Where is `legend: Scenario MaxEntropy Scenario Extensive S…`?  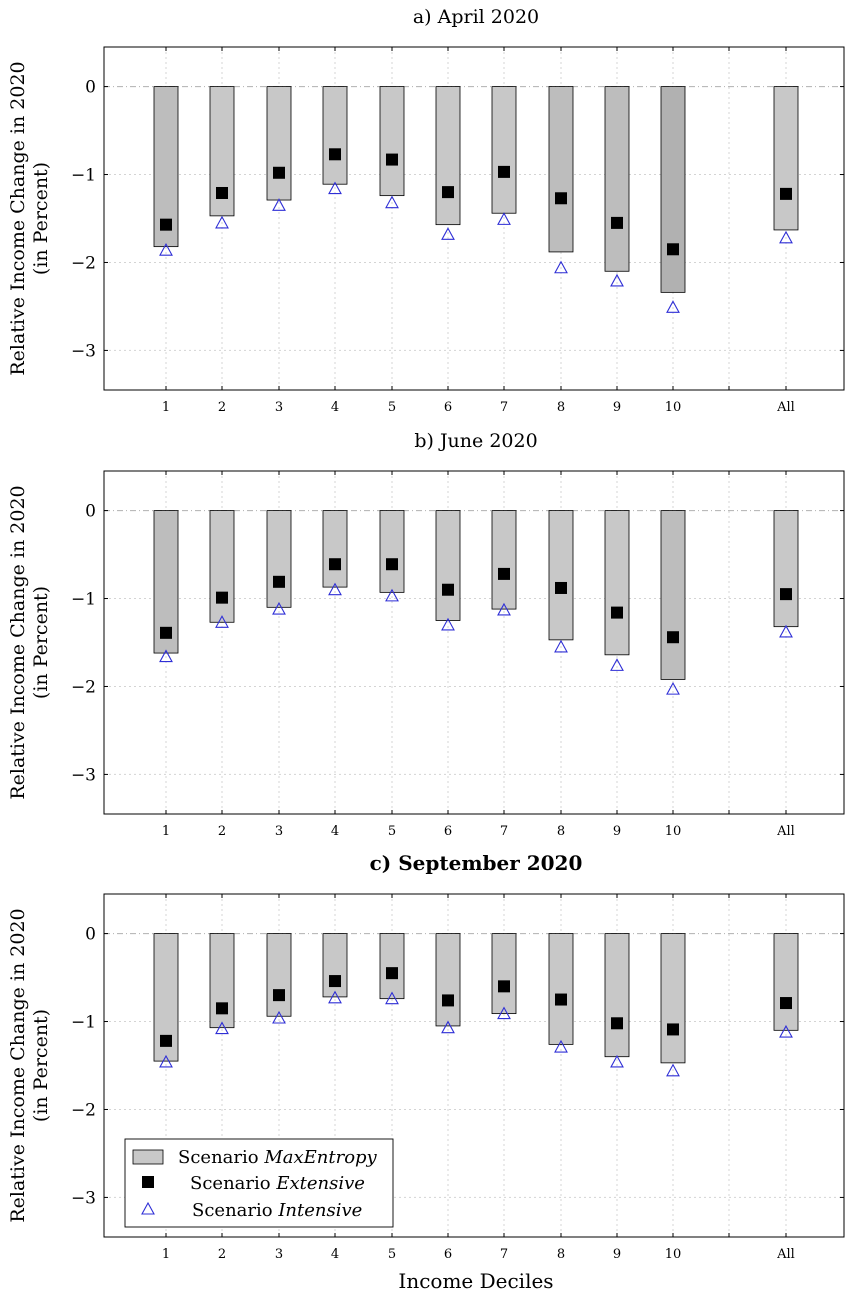 legend: Scenario MaxEntropy Scenario Extensive S… is located at coordinates (259, 1183).